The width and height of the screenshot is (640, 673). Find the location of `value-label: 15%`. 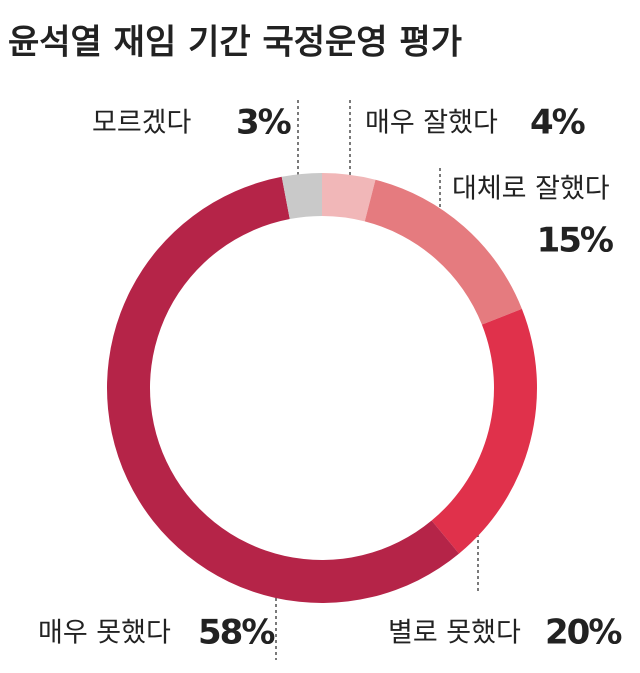

value-label: 15% is located at coordinates (575, 241).